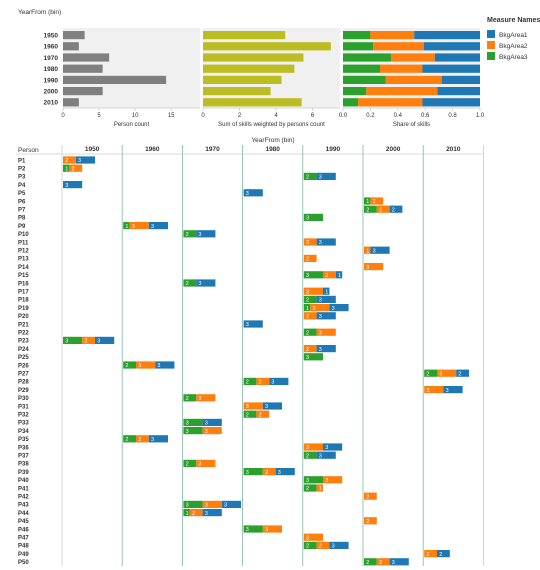 Image resolution: width=540 pixels, height=570 pixels. Describe the element at coordinates (513, 35) in the screenshot. I see `legend-item-label: BkgArea1` at that location.